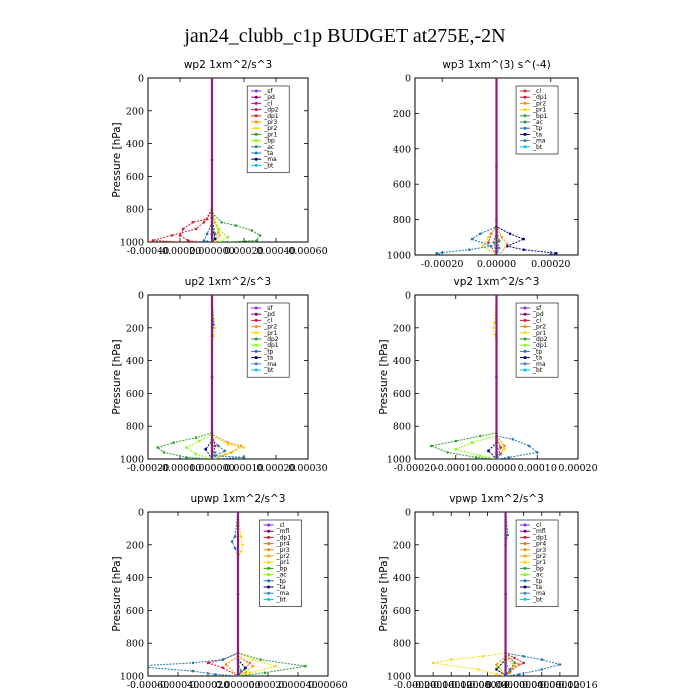  Describe the element at coordinates (307, 251) in the screenshot. I see `x-tick-label: 0.00060` at that location.